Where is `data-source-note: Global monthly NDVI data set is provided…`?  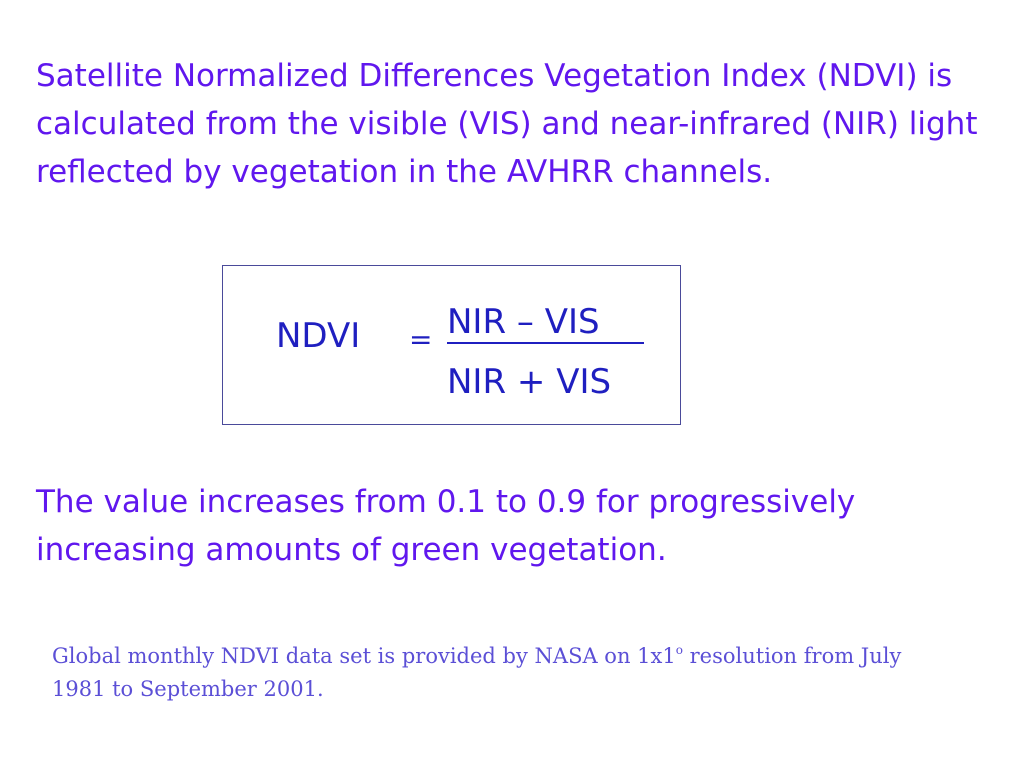 data-source-note: Global monthly NDVI data set is provided… is located at coordinates (502, 673).